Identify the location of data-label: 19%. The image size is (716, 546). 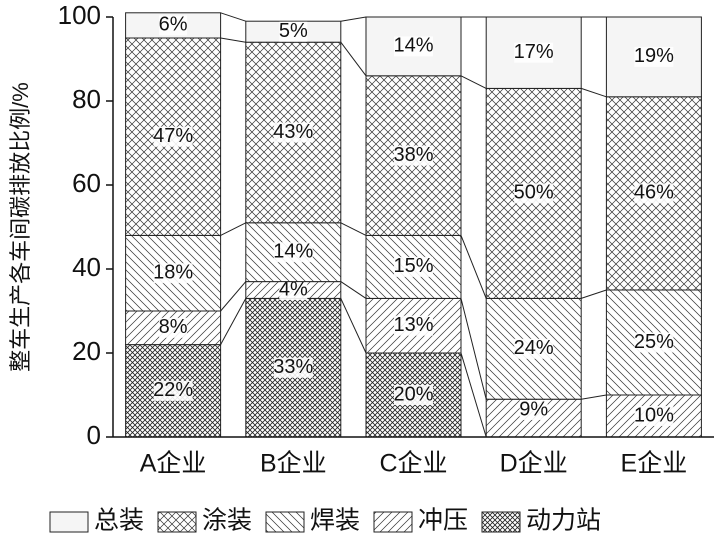
(654, 56).